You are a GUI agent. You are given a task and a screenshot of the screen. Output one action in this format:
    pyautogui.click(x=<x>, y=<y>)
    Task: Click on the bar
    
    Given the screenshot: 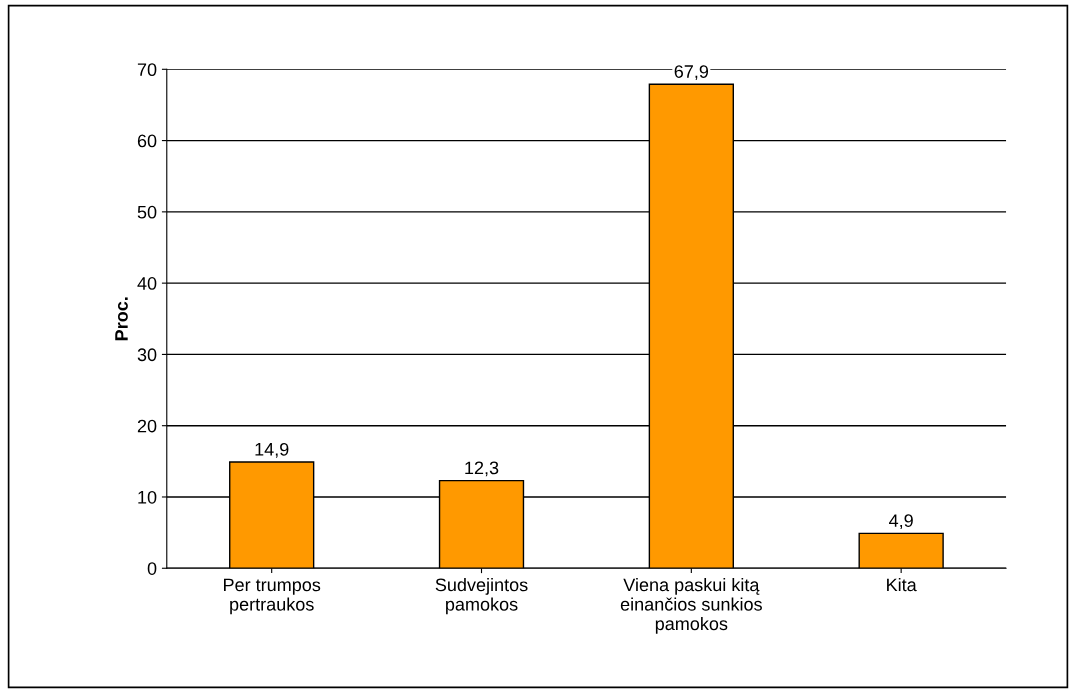 What is the action you would take?
    pyautogui.click(x=901, y=550)
    